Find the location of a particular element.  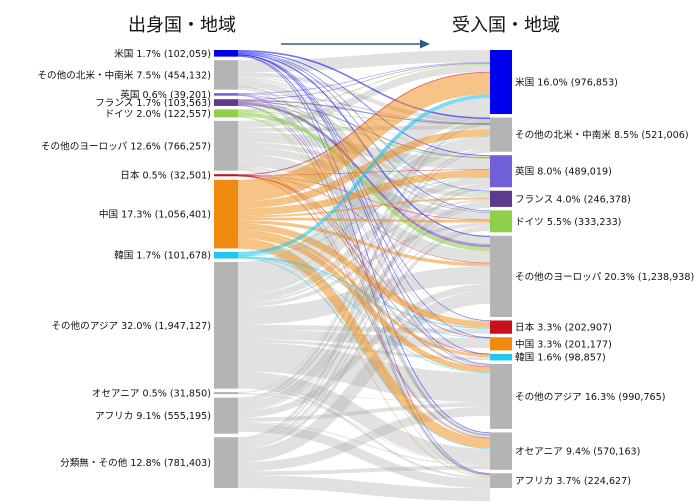

target-node-label: その他の北米・中南米 8.5% (521,006) is located at coordinates (602, 135).